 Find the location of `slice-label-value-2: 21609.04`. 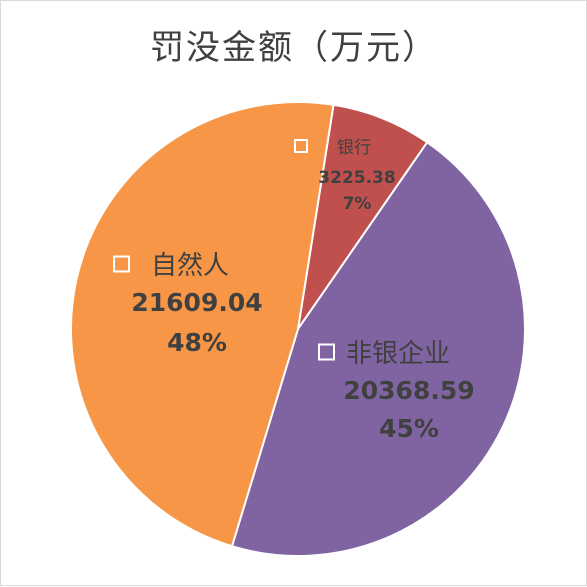

slice-label-value-2: 21609.04 is located at coordinates (196, 302).